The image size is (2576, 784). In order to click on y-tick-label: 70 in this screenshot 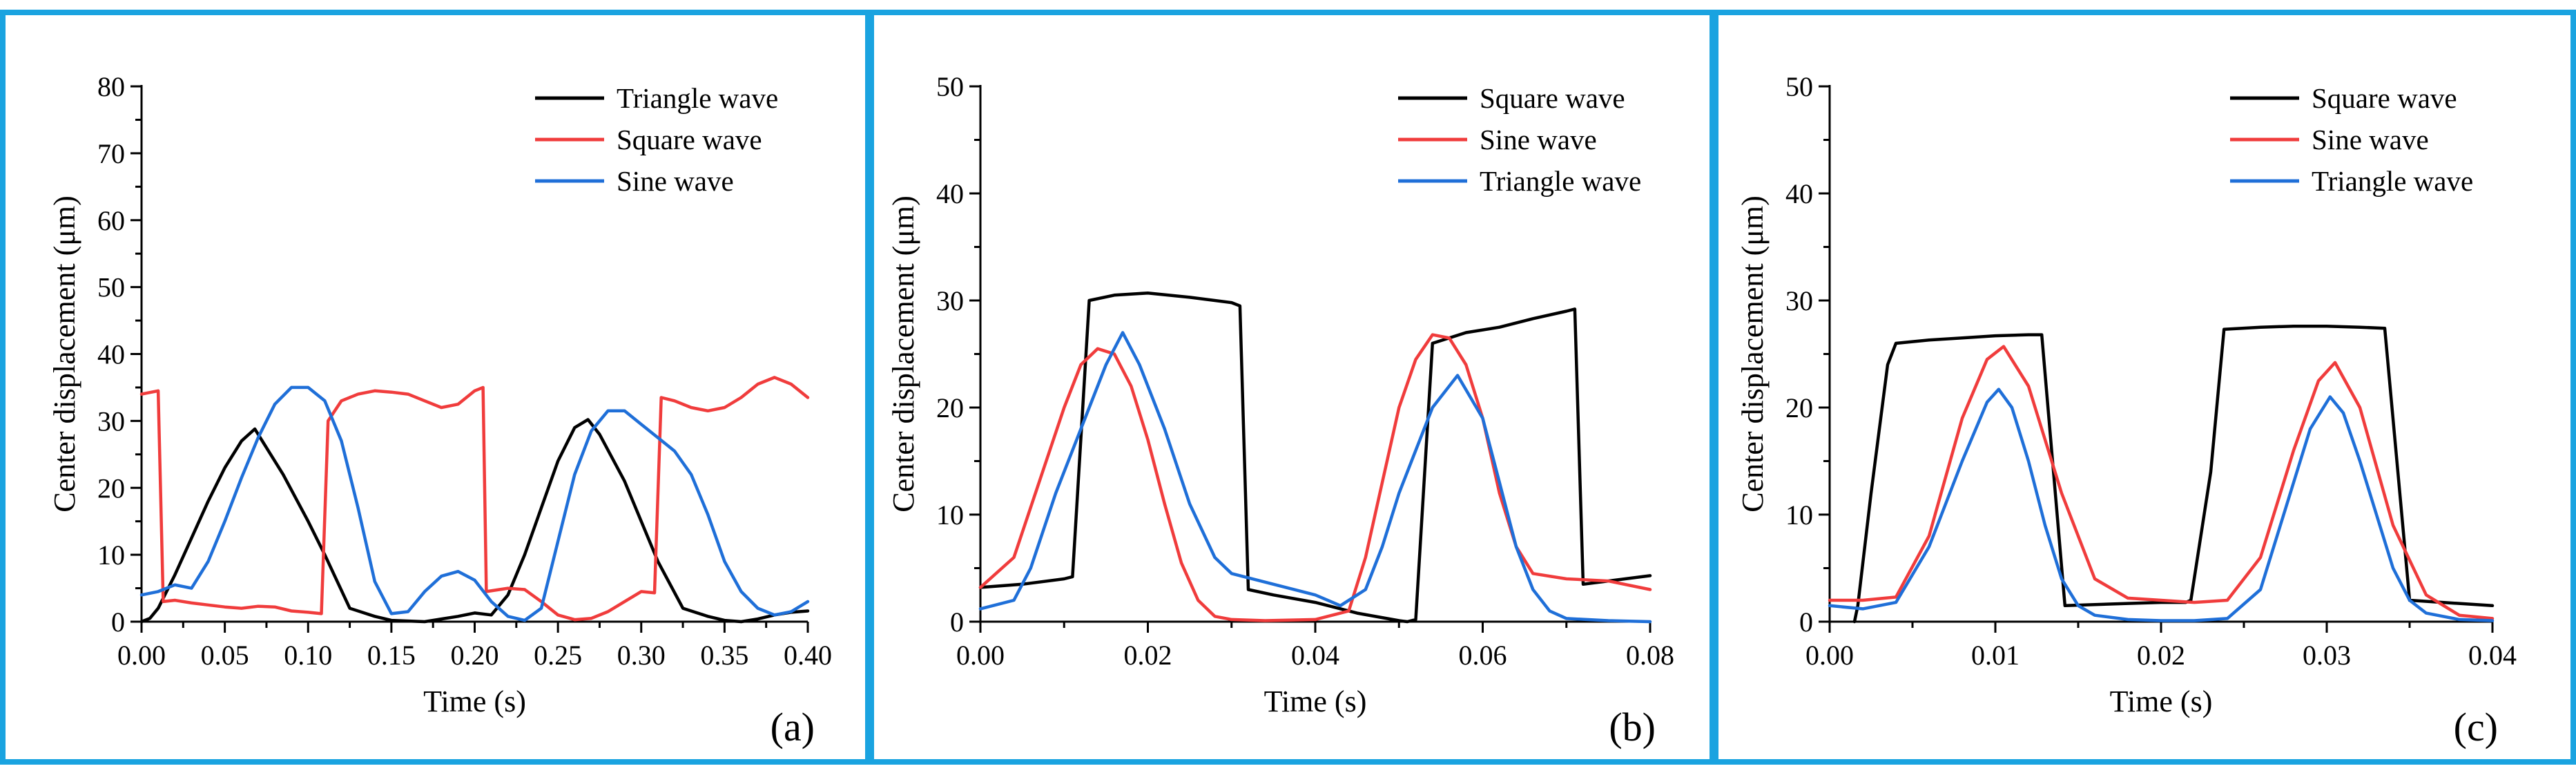, I will do `click(111, 153)`.